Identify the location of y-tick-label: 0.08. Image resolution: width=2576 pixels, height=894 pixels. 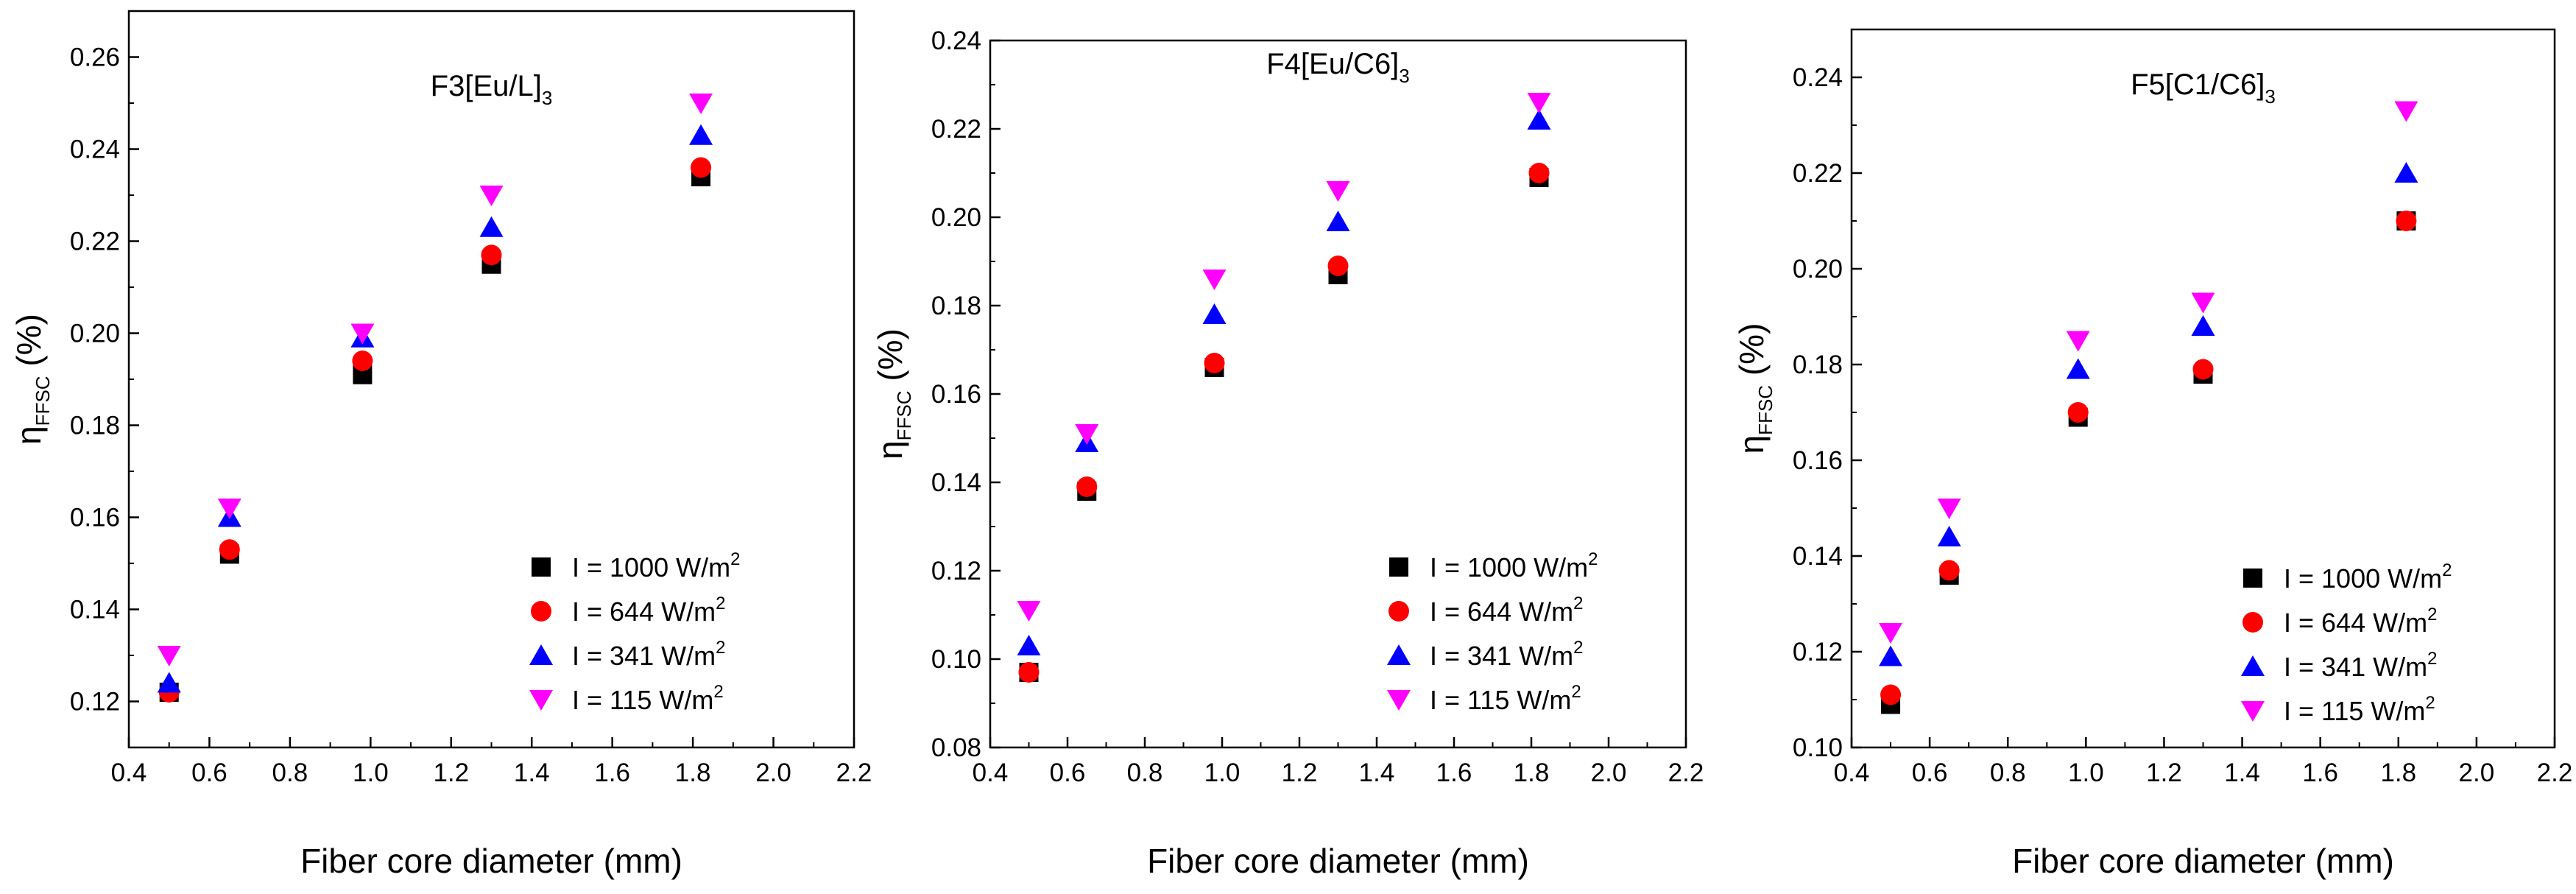
(956, 747).